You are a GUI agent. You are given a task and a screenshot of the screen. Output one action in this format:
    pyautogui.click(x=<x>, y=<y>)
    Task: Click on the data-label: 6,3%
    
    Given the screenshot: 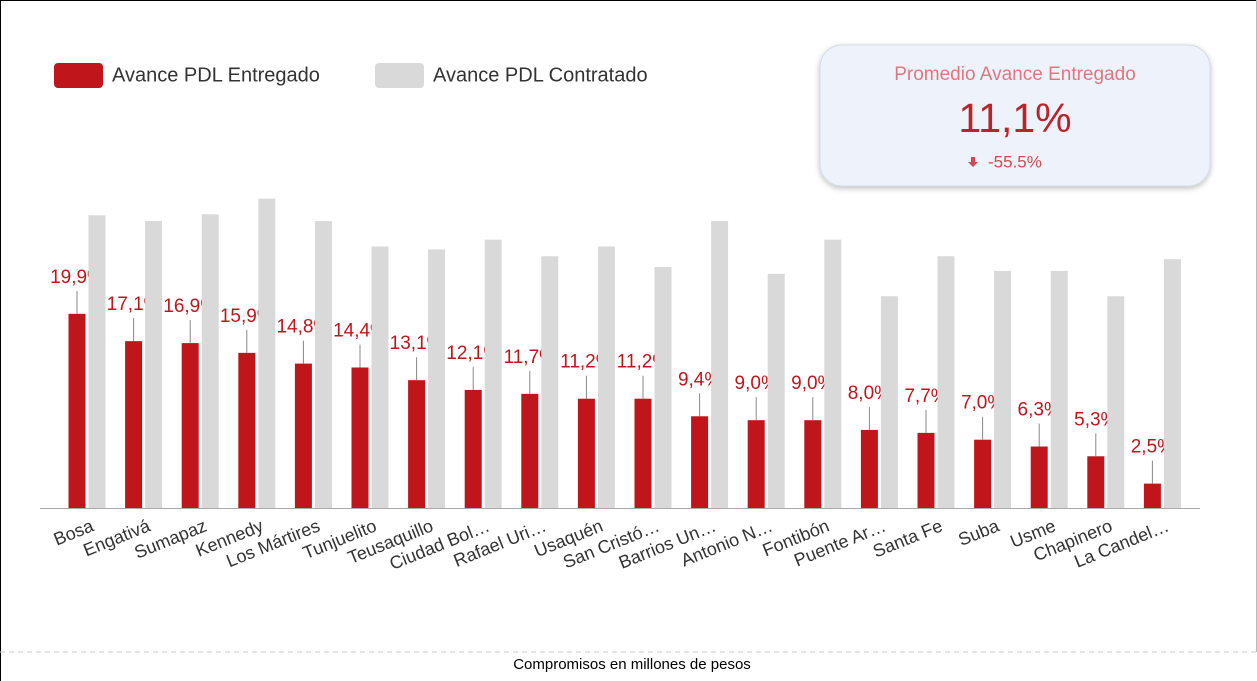 What is the action you would take?
    pyautogui.click(x=1039, y=410)
    